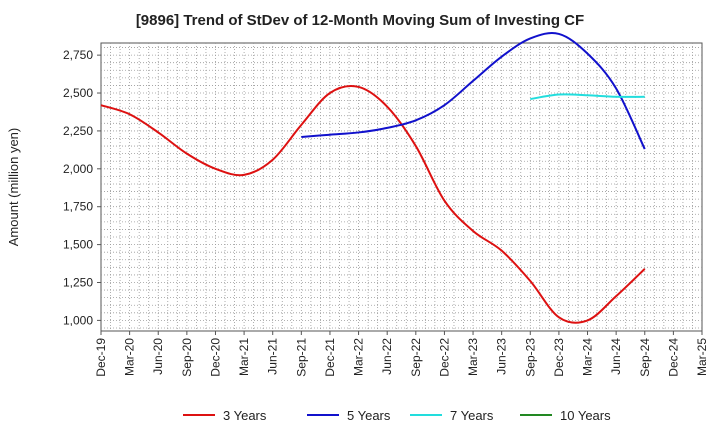 The width and height of the screenshot is (720, 440). What do you see at coordinates (387, 356) in the screenshot?
I see `x-tick-label: Jun-22` at bounding box center [387, 356].